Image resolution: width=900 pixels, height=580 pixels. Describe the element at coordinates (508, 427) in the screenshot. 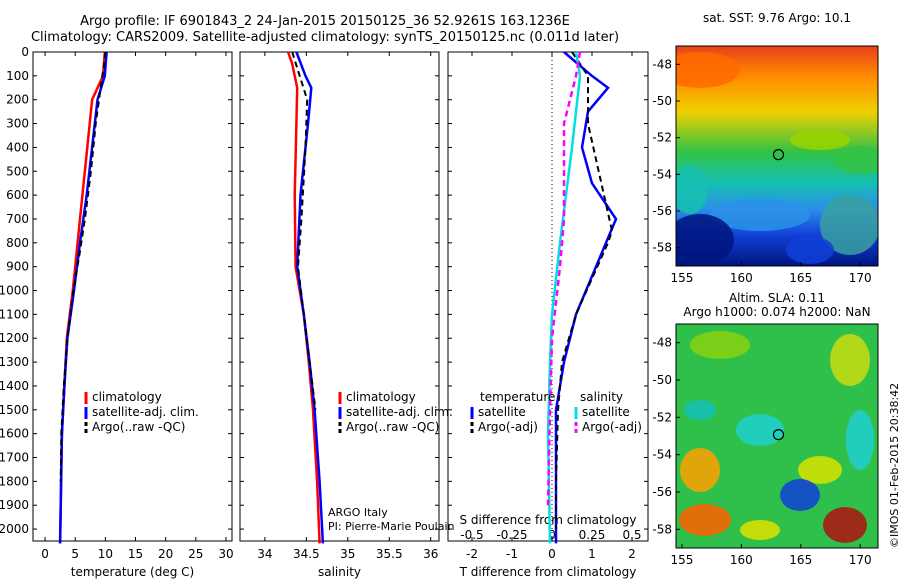

I see `difference-legend-1-label: Argo(-adj)` at that location.